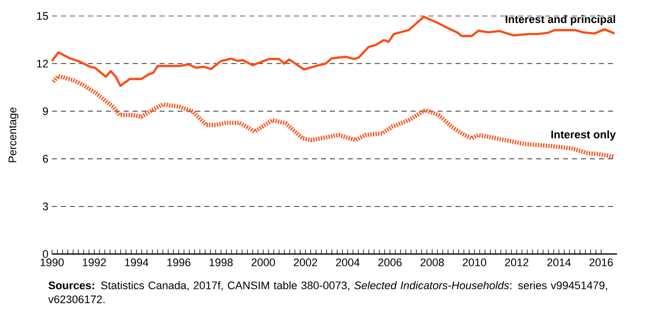 The image size is (662, 326). I want to click on x-tick-label: 1996, so click(178, 262).